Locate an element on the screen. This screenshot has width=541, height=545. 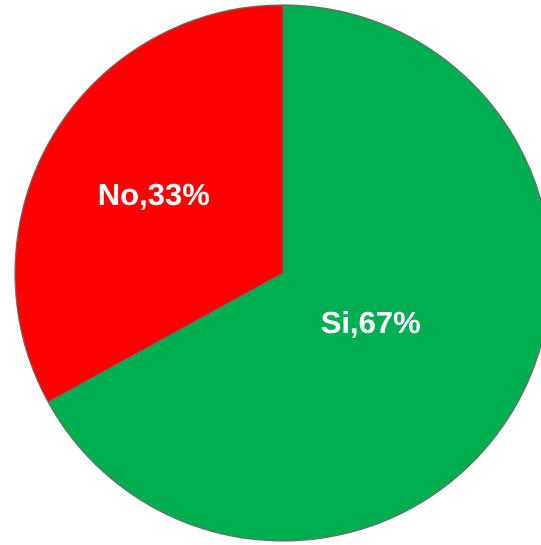
pie-label-si: Si,67% is located at coordinates (371, 322).